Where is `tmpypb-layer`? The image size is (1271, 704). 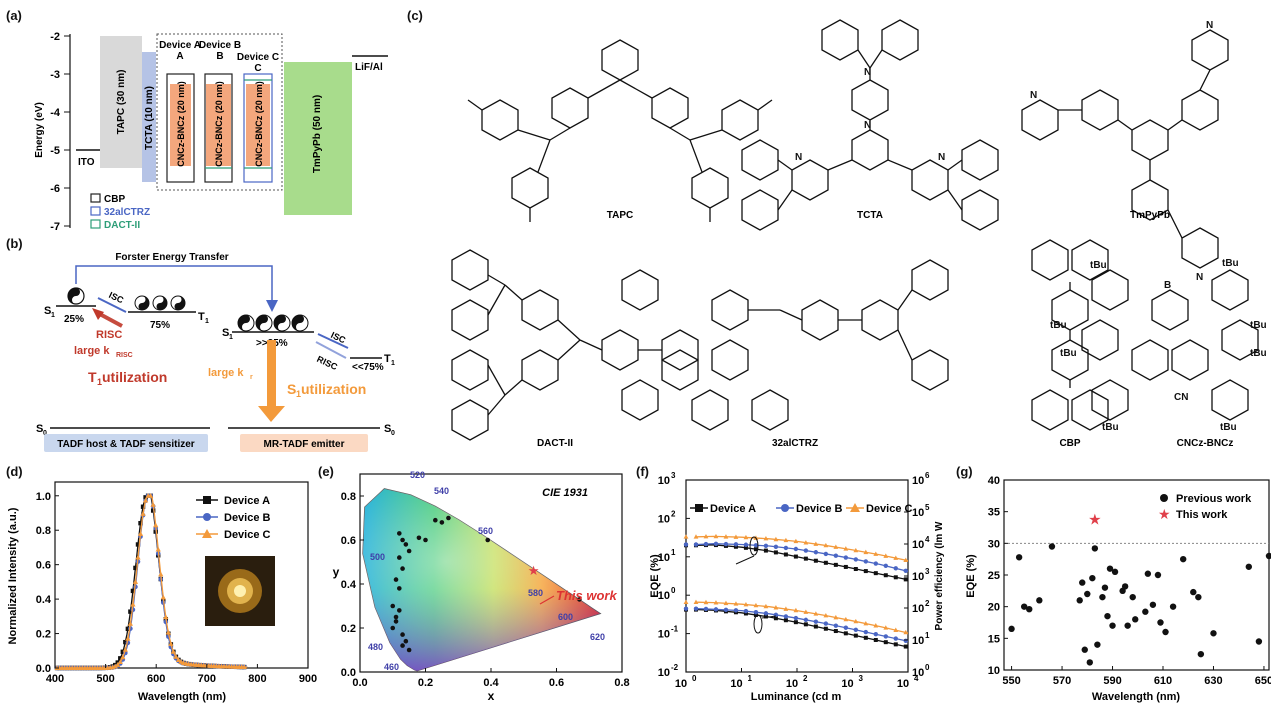 tmpypb-layer is located at coordinates (318, 138).